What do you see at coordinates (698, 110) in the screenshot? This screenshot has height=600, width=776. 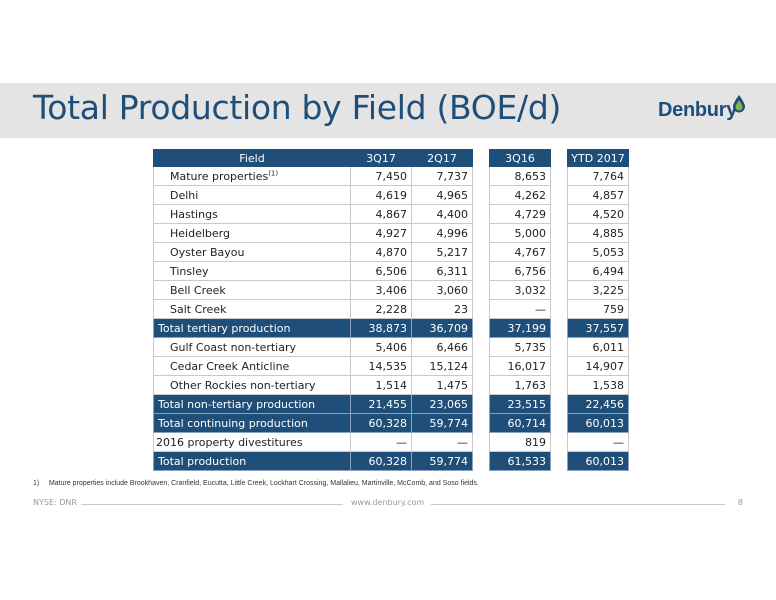 I see `logo-text: Denbury` at bounding box center [698, 110].